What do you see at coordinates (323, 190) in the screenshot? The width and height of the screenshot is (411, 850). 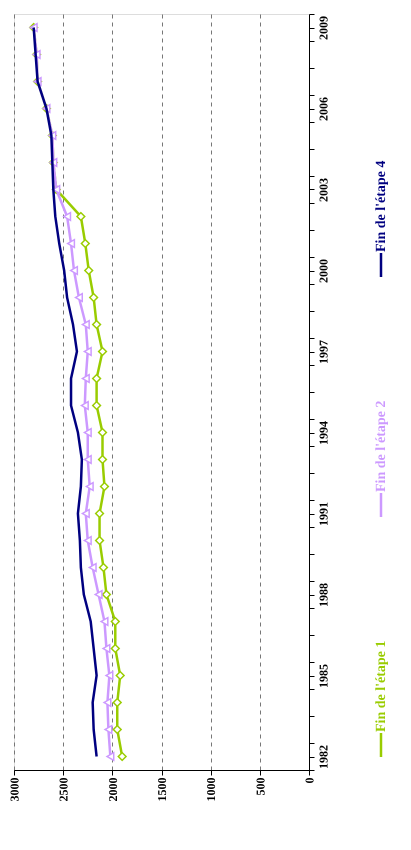 I see `y-tick-label: 2003` at bounding box center [323, 190].